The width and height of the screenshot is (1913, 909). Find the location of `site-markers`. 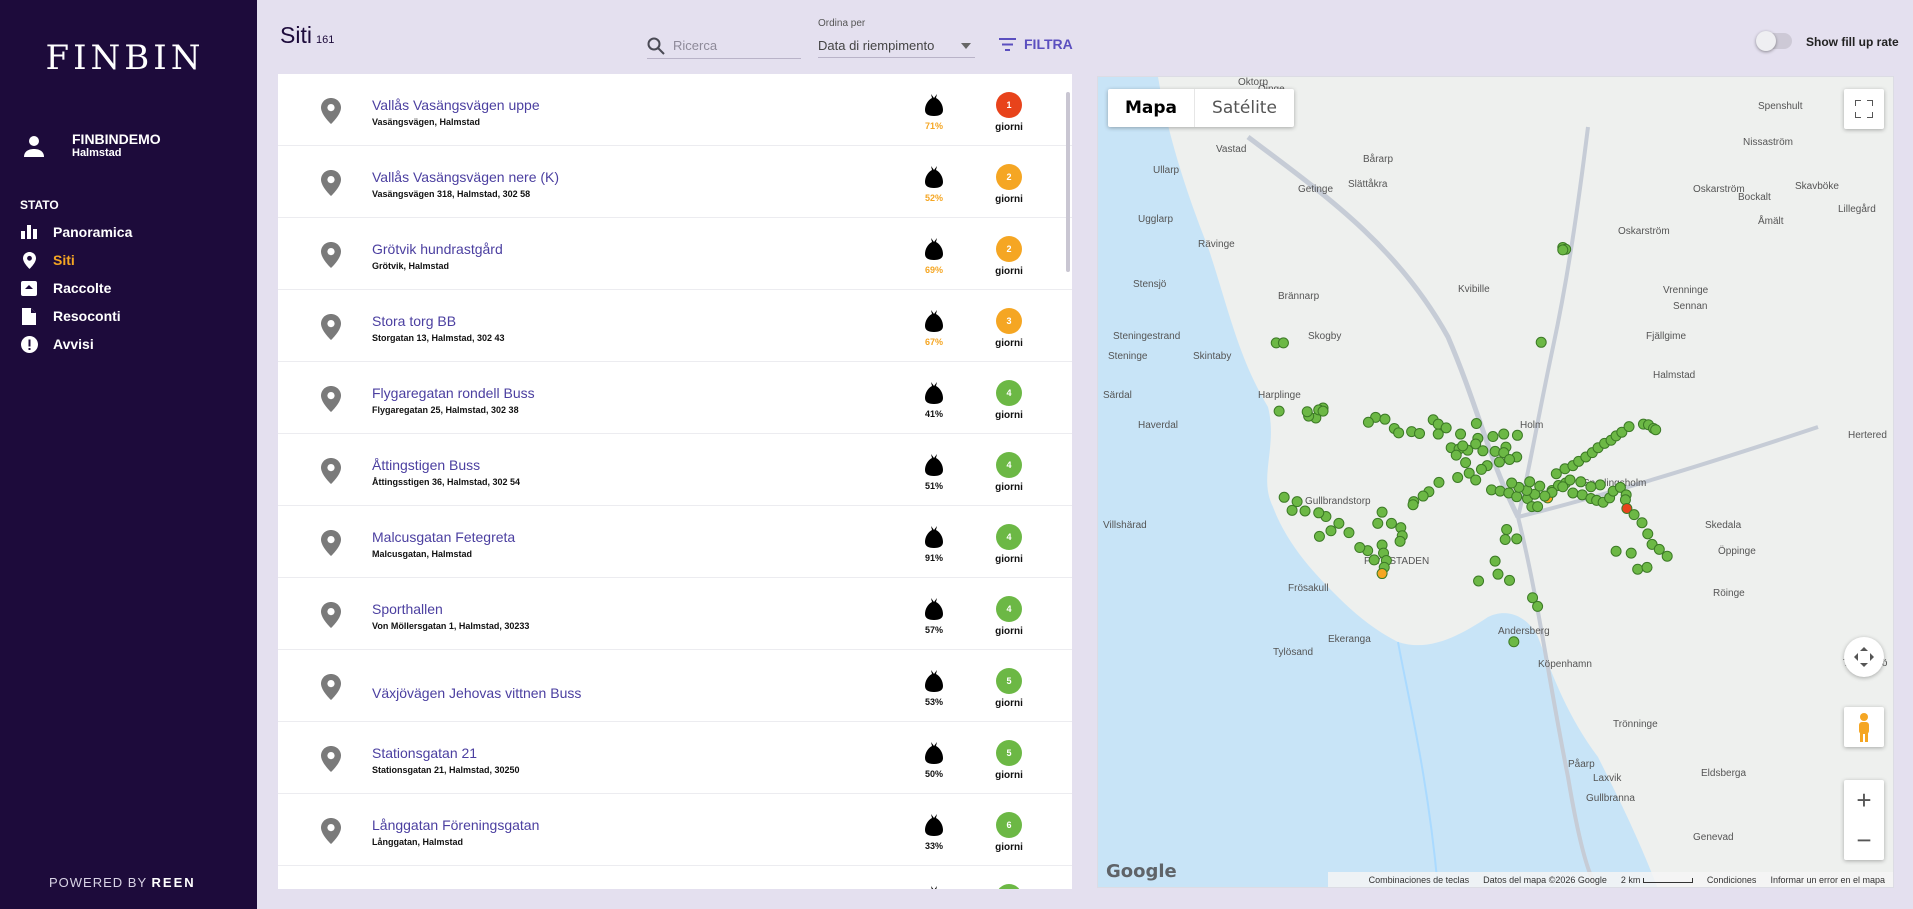

site-markers is located at coordinates (1471, 444).